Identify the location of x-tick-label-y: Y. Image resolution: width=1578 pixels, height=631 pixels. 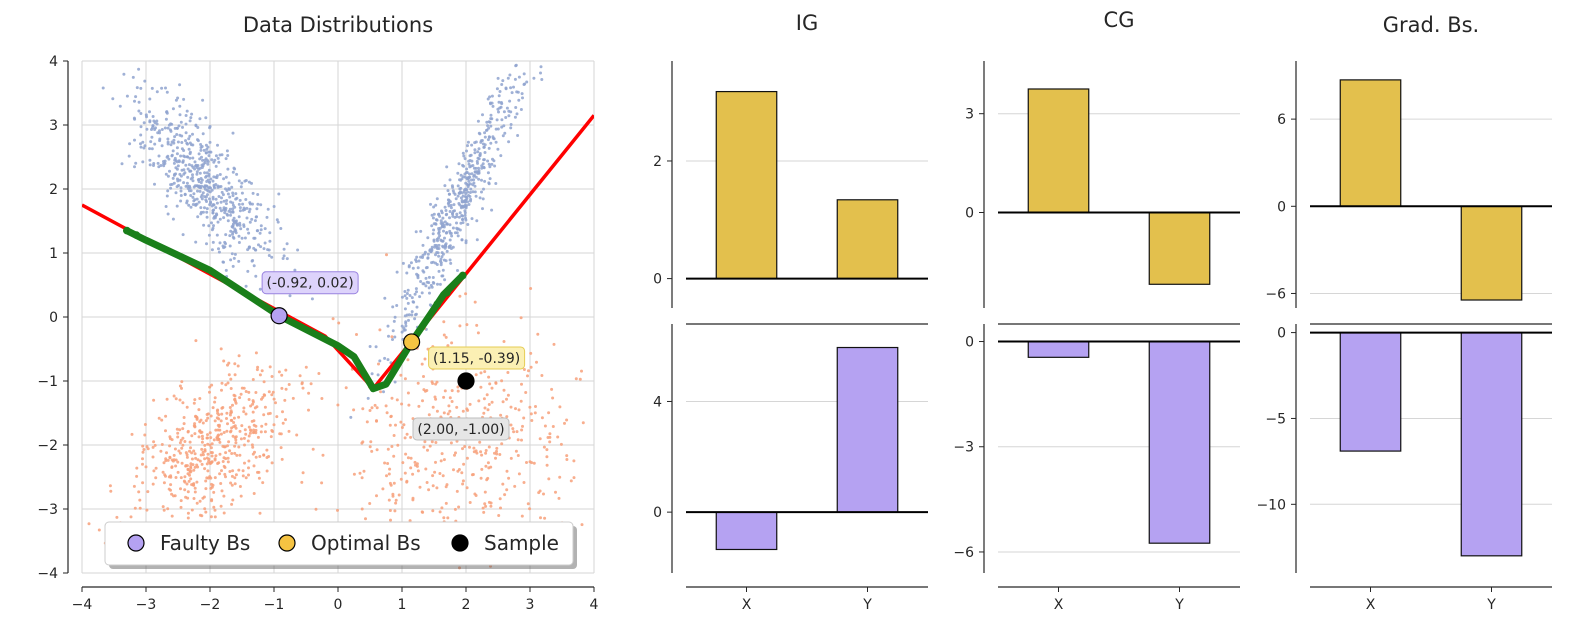
(1491, 605).